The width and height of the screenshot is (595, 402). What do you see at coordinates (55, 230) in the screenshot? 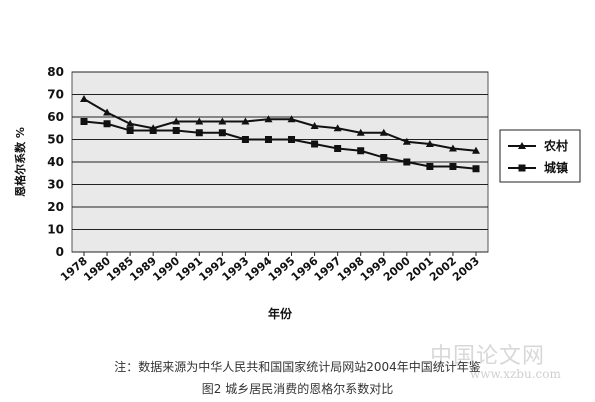
I see `y-tick-label: 10` at bounding box center [55, 230].